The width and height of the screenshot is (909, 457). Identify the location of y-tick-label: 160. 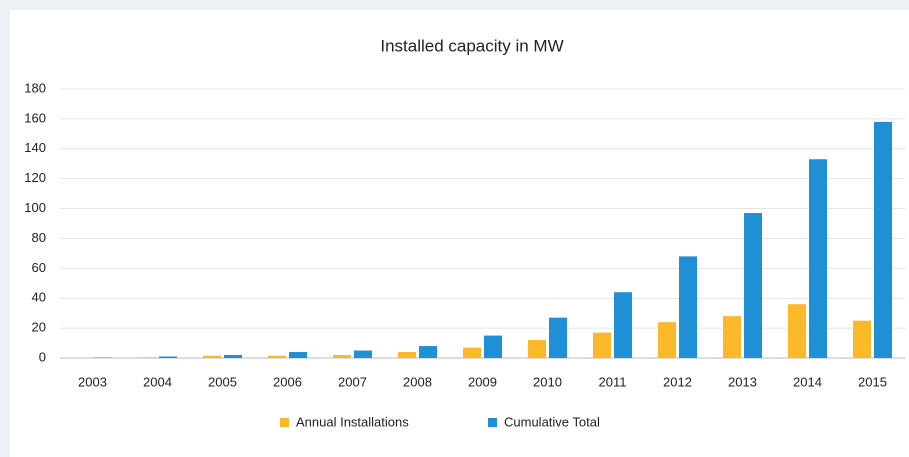
(35, 117).